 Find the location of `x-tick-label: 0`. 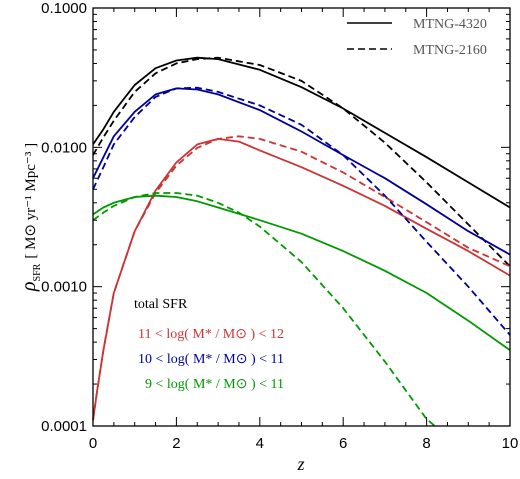

x-tick-label: 0 is located at coordinates (93, 443).